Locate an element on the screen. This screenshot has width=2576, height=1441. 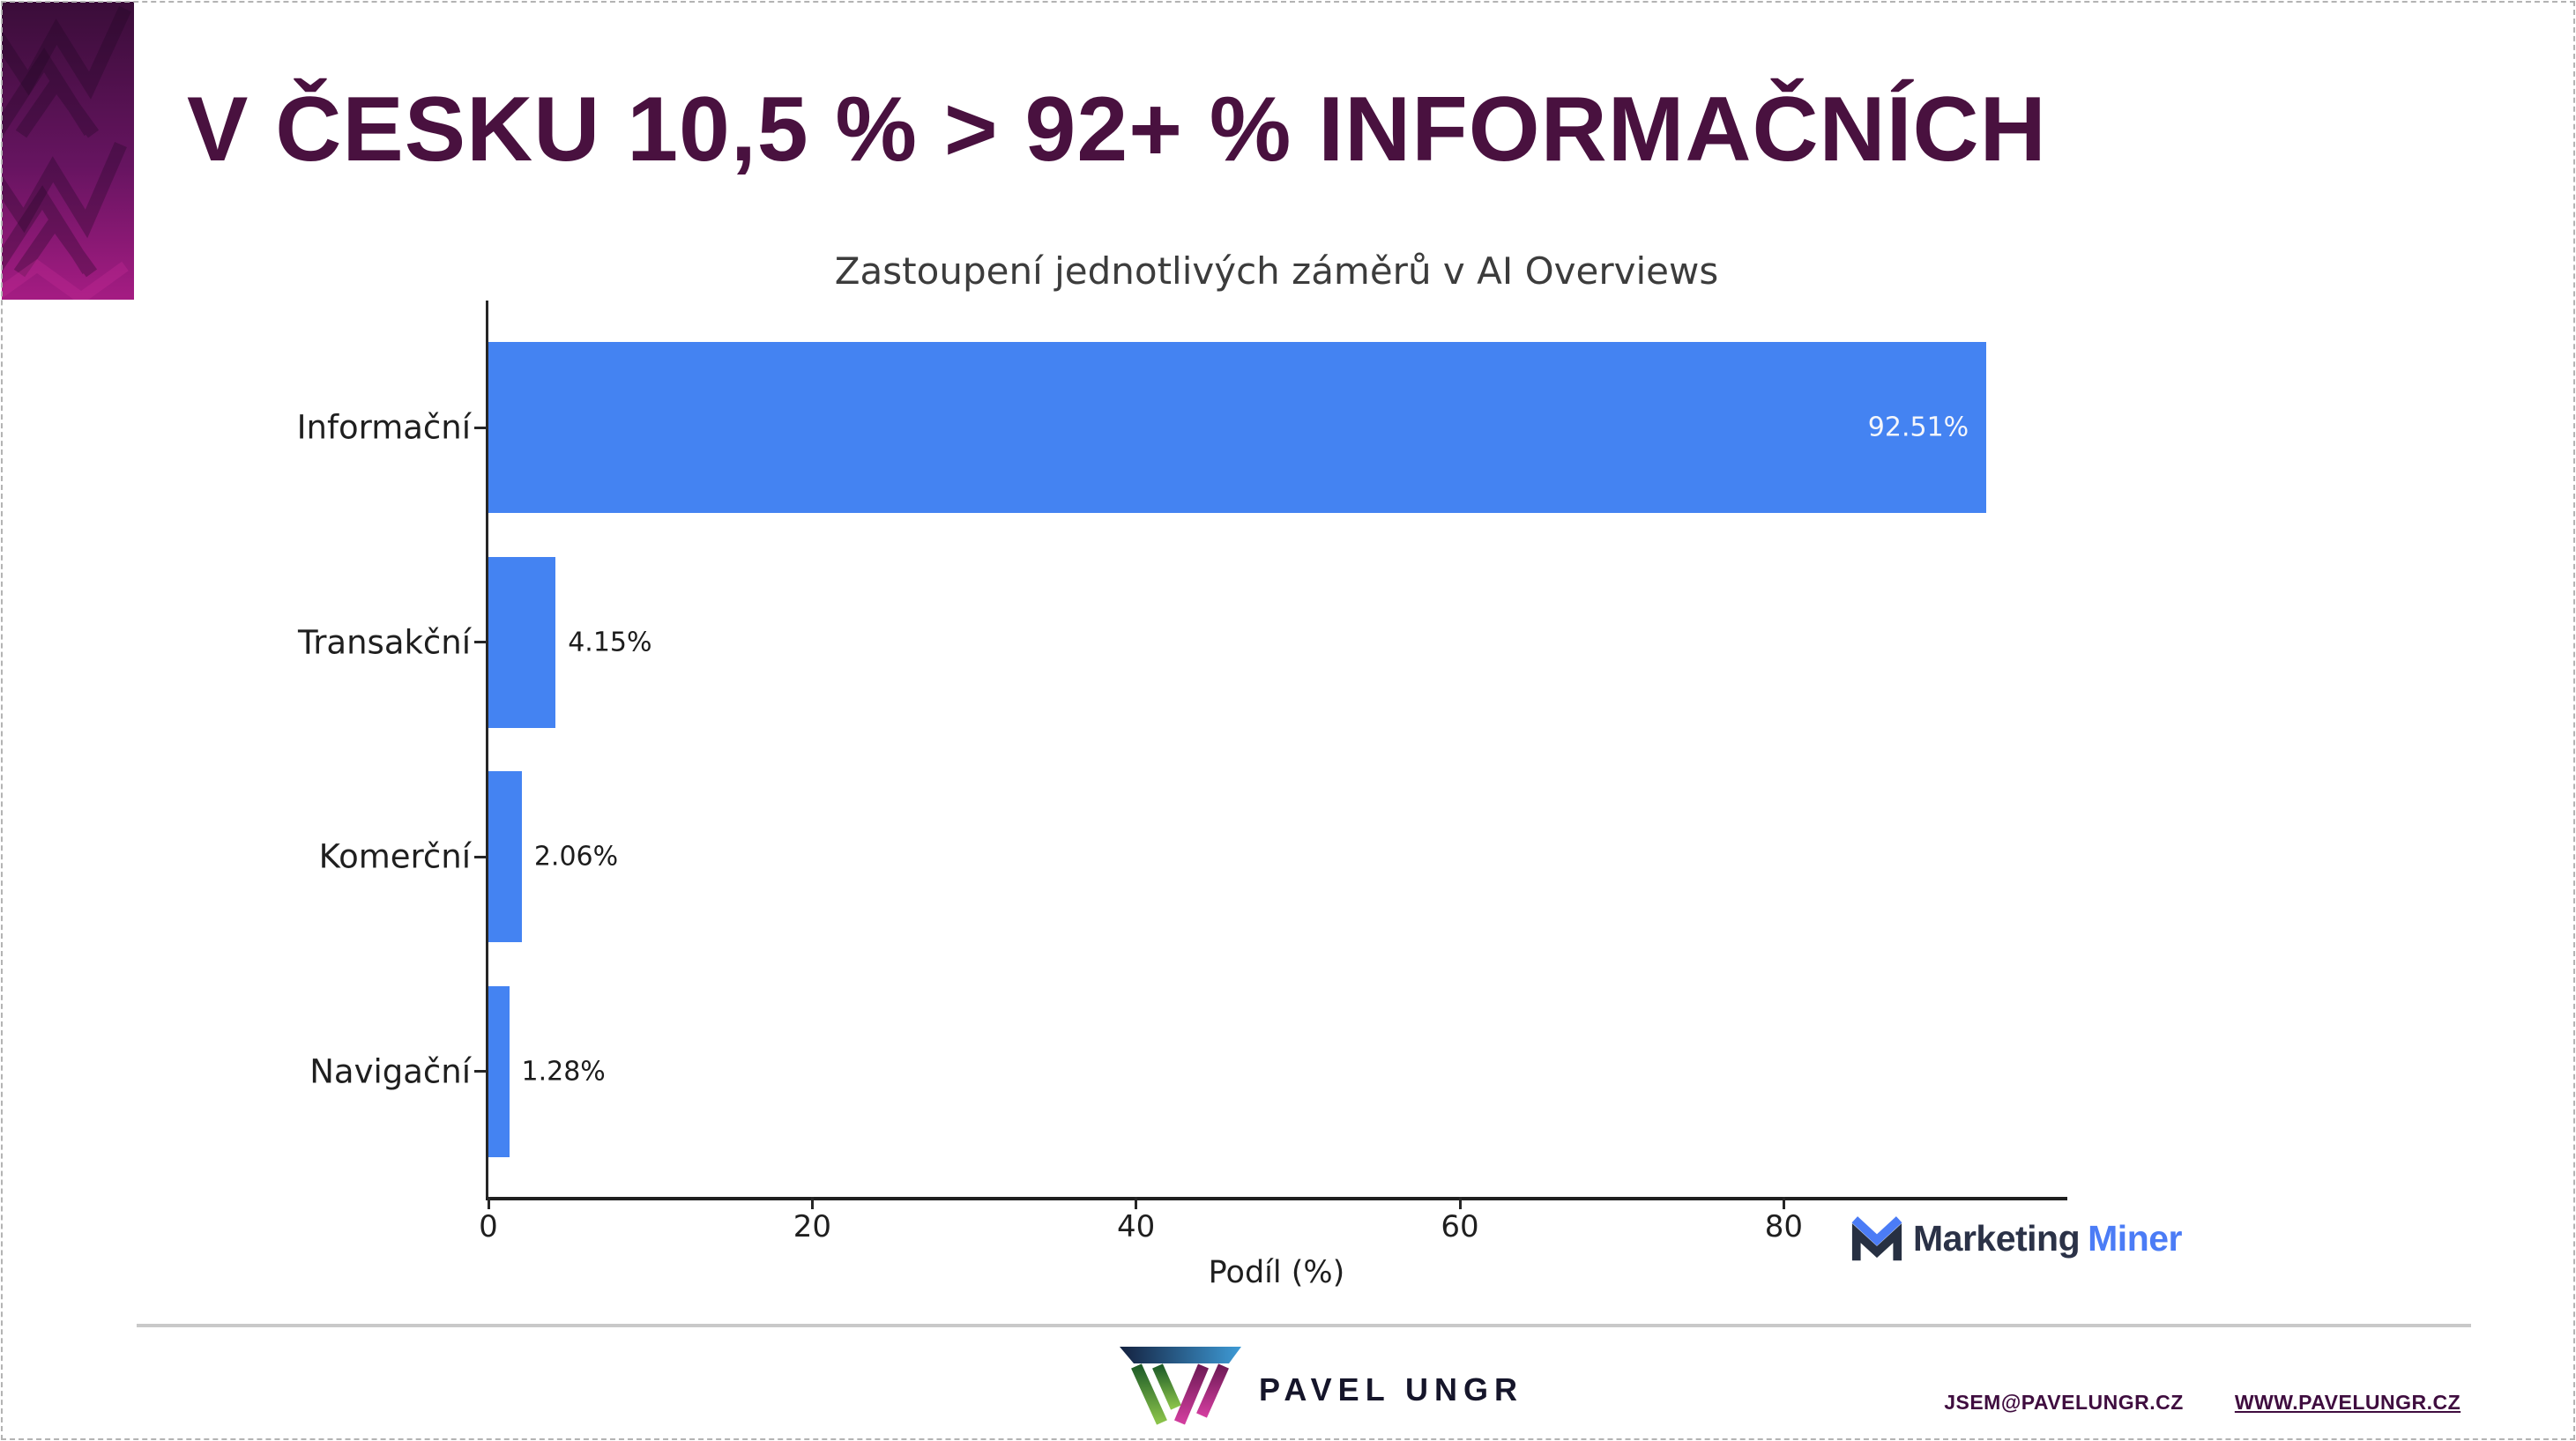
pavel-ungr-mark-icon is located at coordinates (1181, 1386).